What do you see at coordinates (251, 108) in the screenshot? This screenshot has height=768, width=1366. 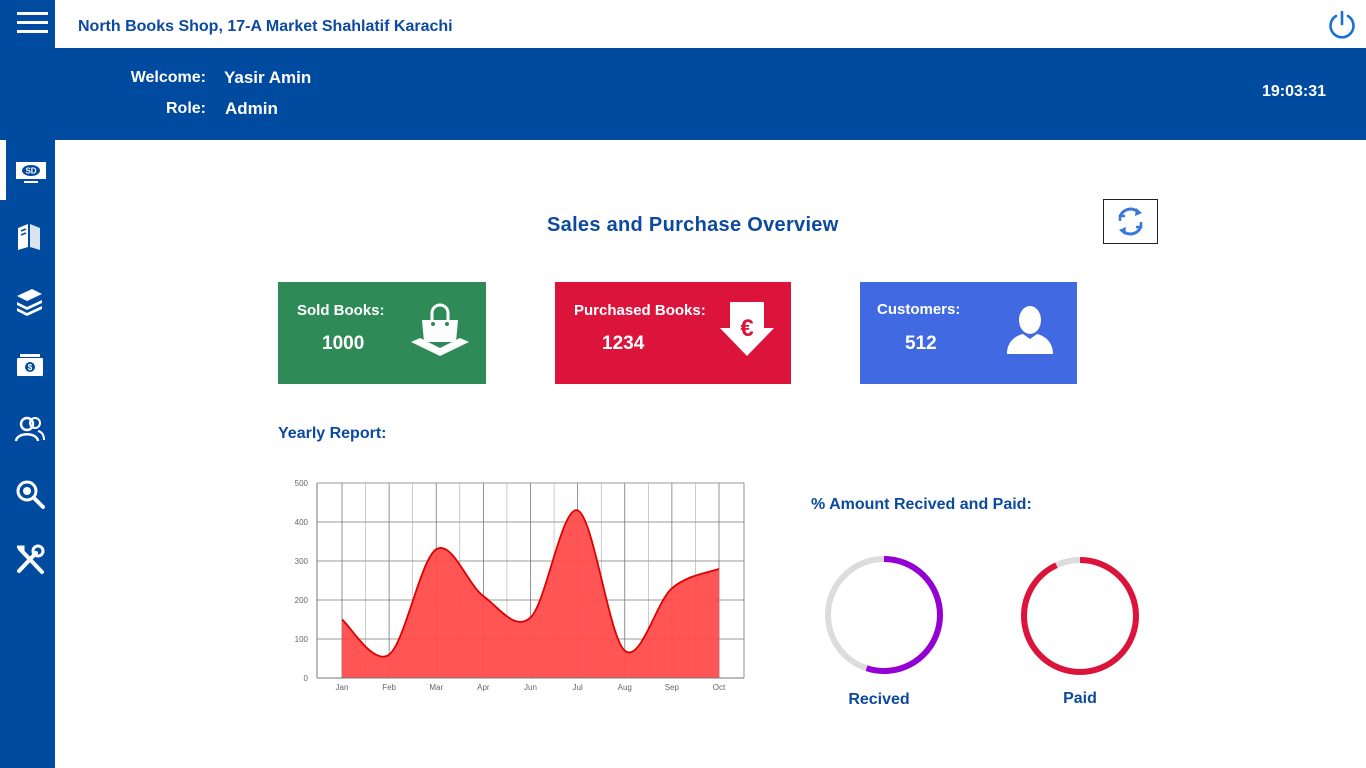 I see `role-value: Admin` at bounding box center [251, 108].